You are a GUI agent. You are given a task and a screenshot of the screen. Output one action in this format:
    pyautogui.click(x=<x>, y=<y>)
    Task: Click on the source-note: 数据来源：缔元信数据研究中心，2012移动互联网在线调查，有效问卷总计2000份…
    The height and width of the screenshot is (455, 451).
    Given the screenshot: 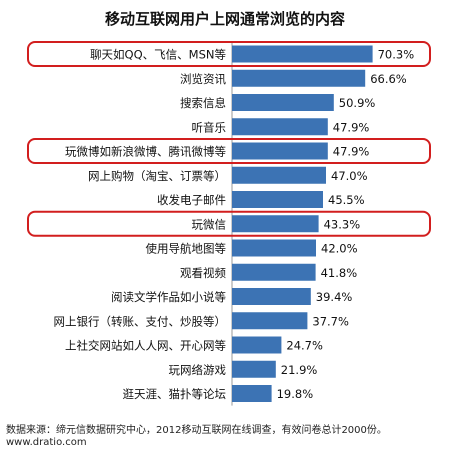 What is the action you would take?
    pyautogui.click(x=196, y=430)
    